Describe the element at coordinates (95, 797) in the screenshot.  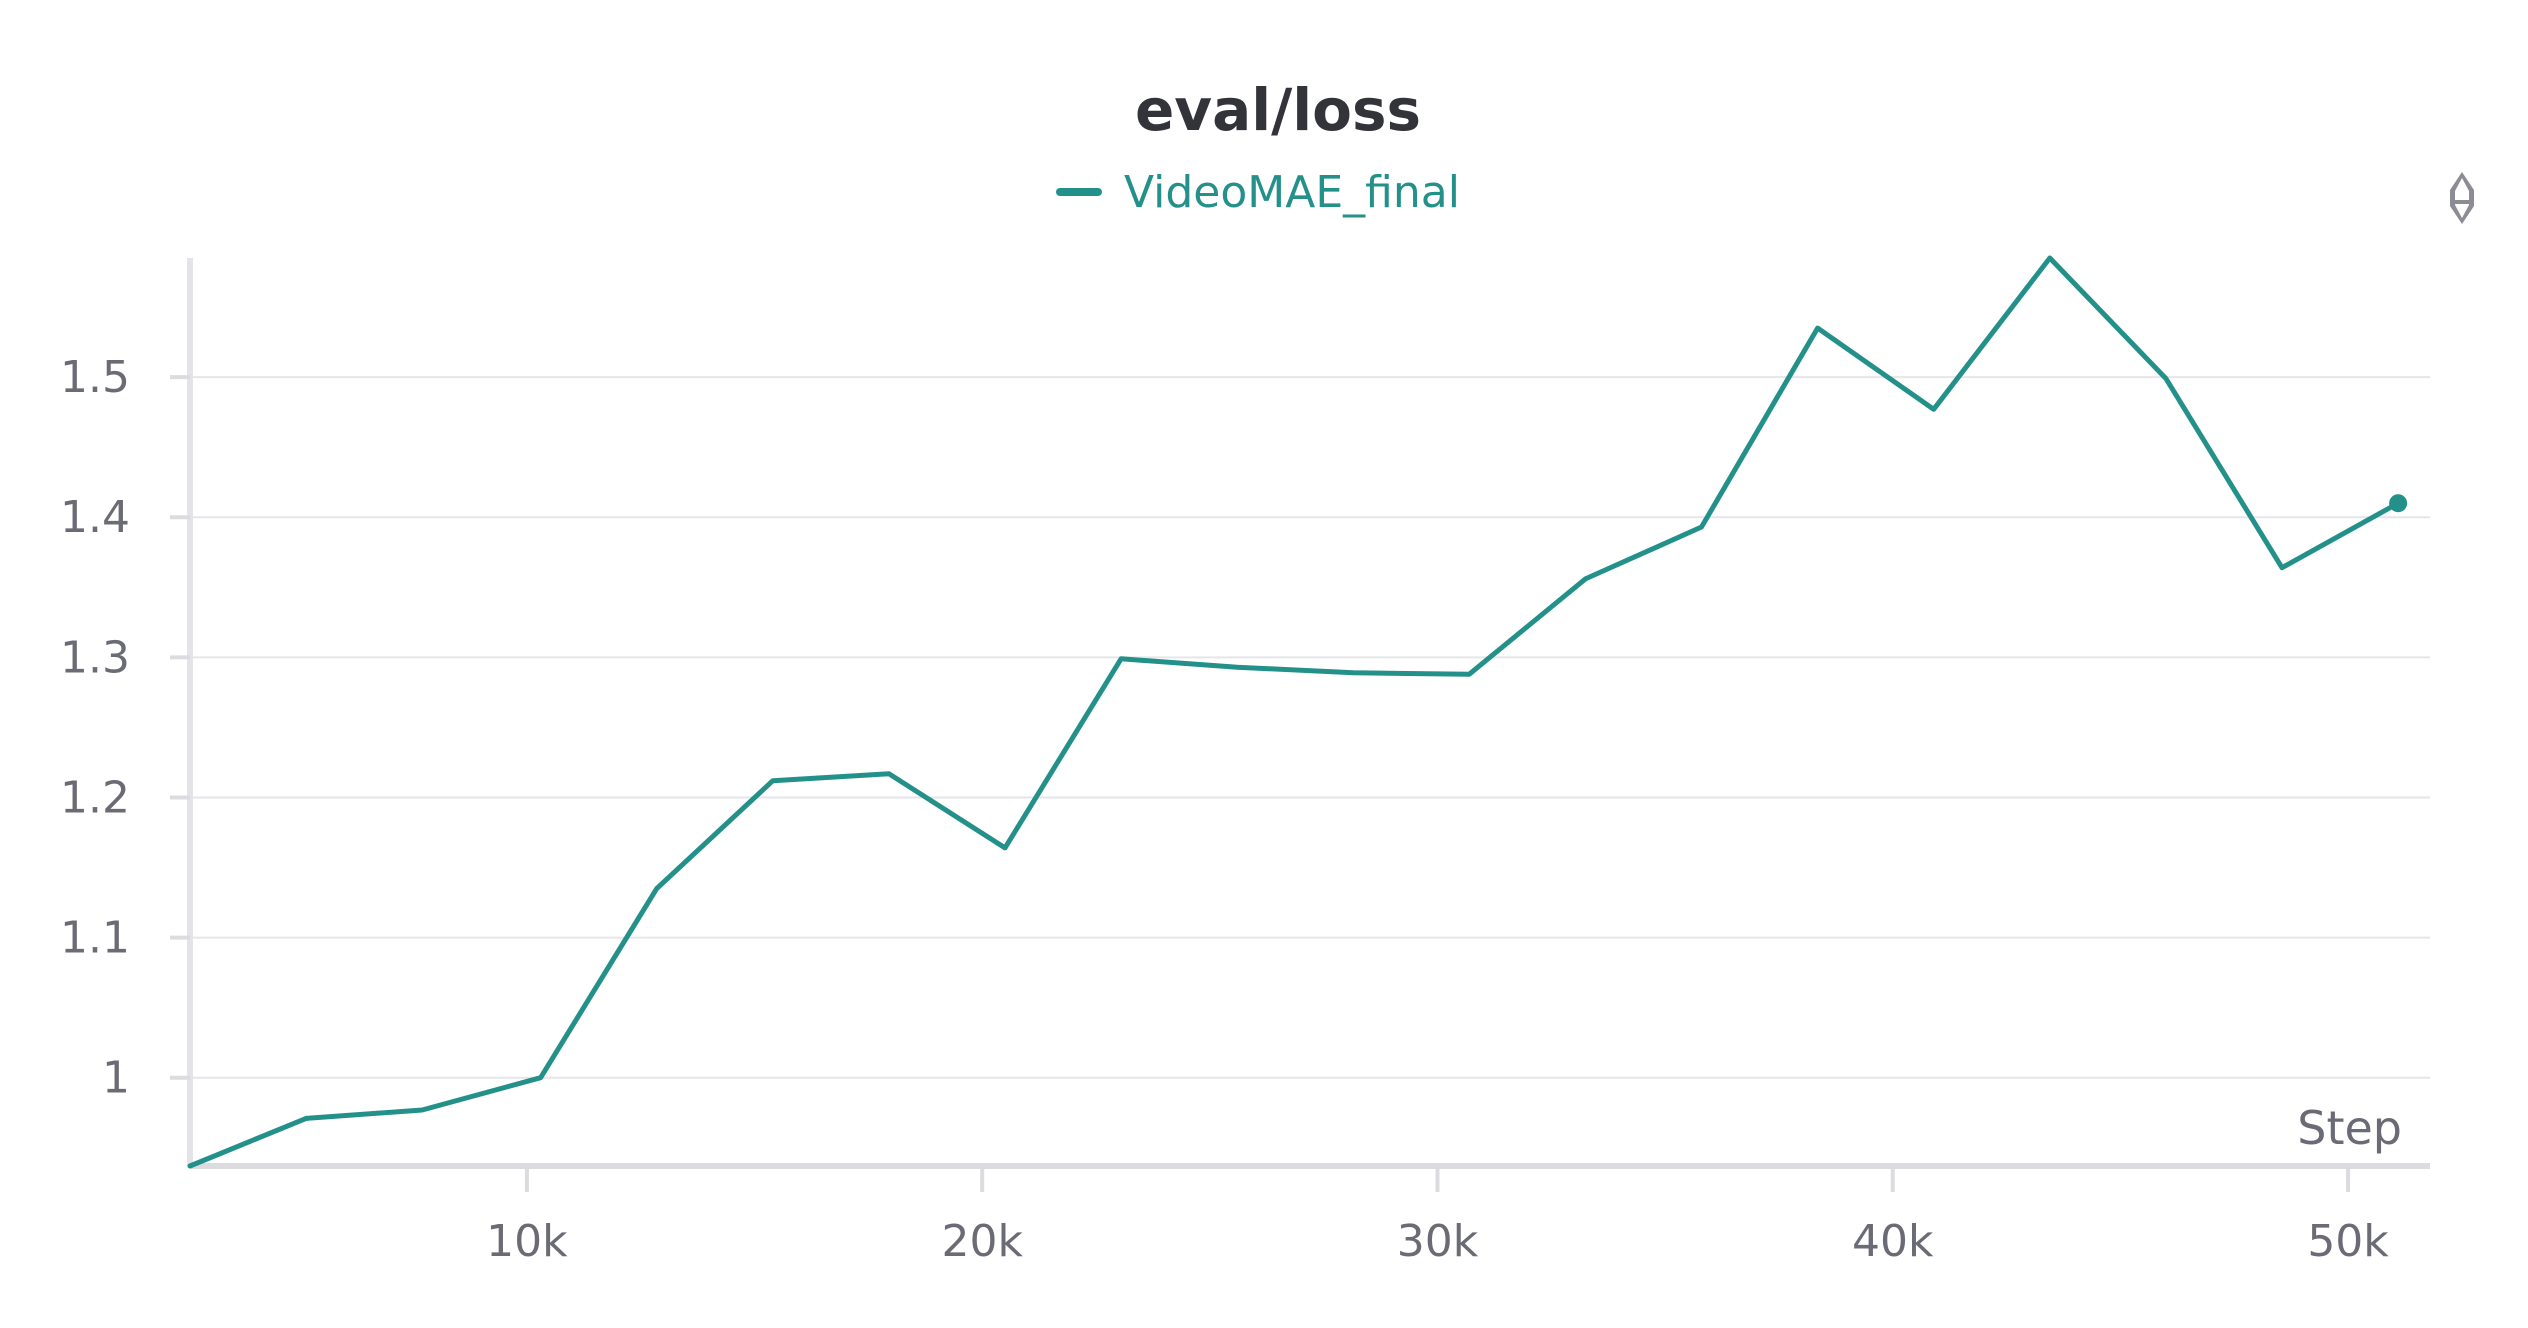
I see `y-tick-label: 1.2` at that location.